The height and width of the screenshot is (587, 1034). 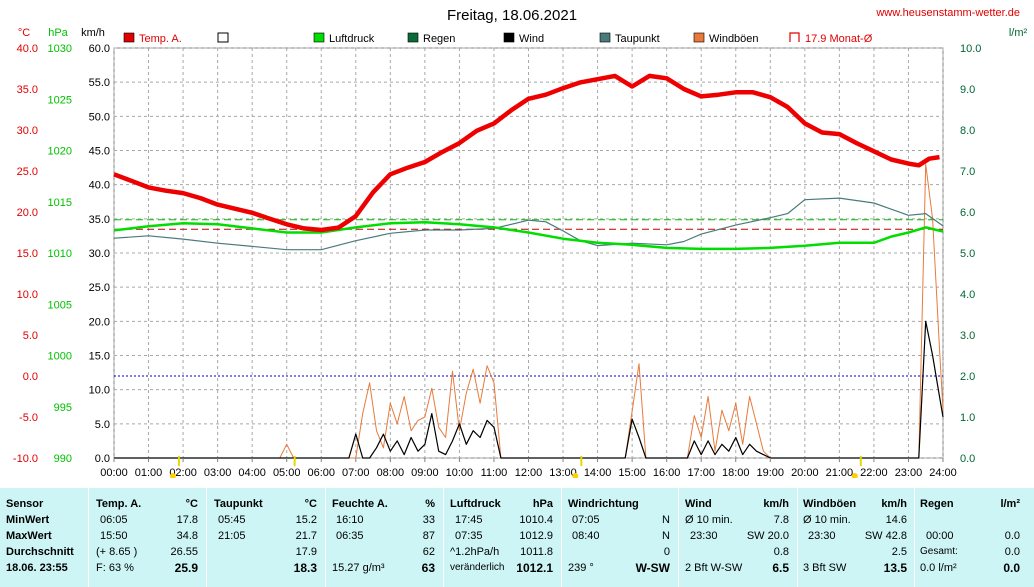 What do you see at coordinates (709, 520) in the screenshot?
I see `wind-min-label: Ø 10 min.` at bounding box center [709, 520].